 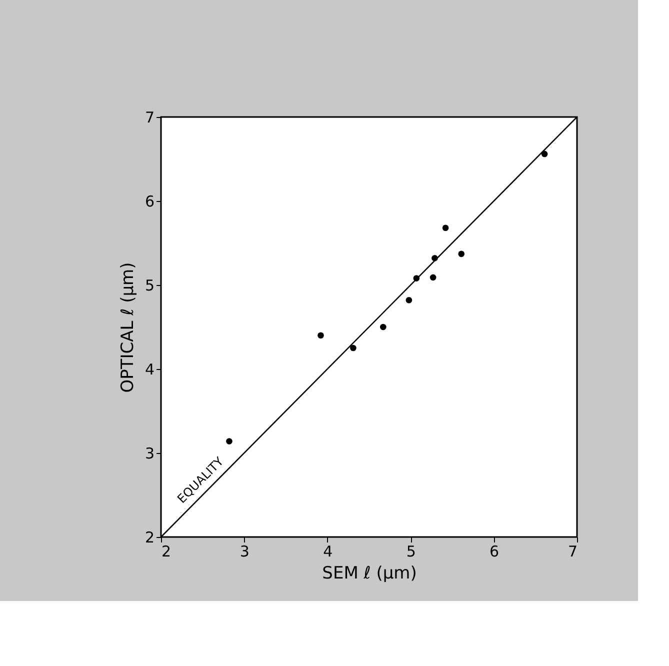 I want to click on y-tick-label: 7, so click(x=149, y=117).